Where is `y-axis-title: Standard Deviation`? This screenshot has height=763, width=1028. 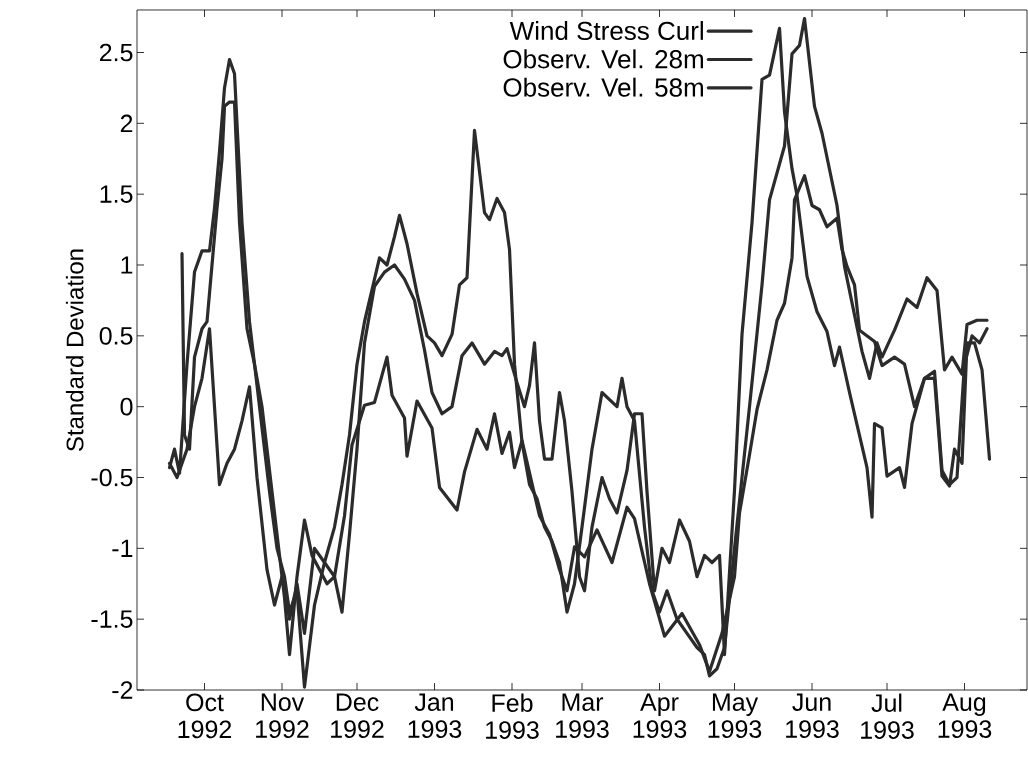 y-axis-title: Standard Deviation is located at coordinates (74, 350).